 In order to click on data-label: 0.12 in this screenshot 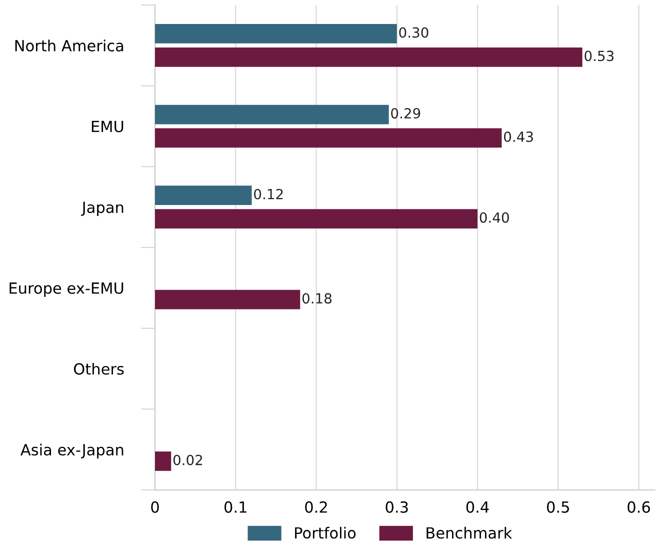, I will do `click(268, 194)`.